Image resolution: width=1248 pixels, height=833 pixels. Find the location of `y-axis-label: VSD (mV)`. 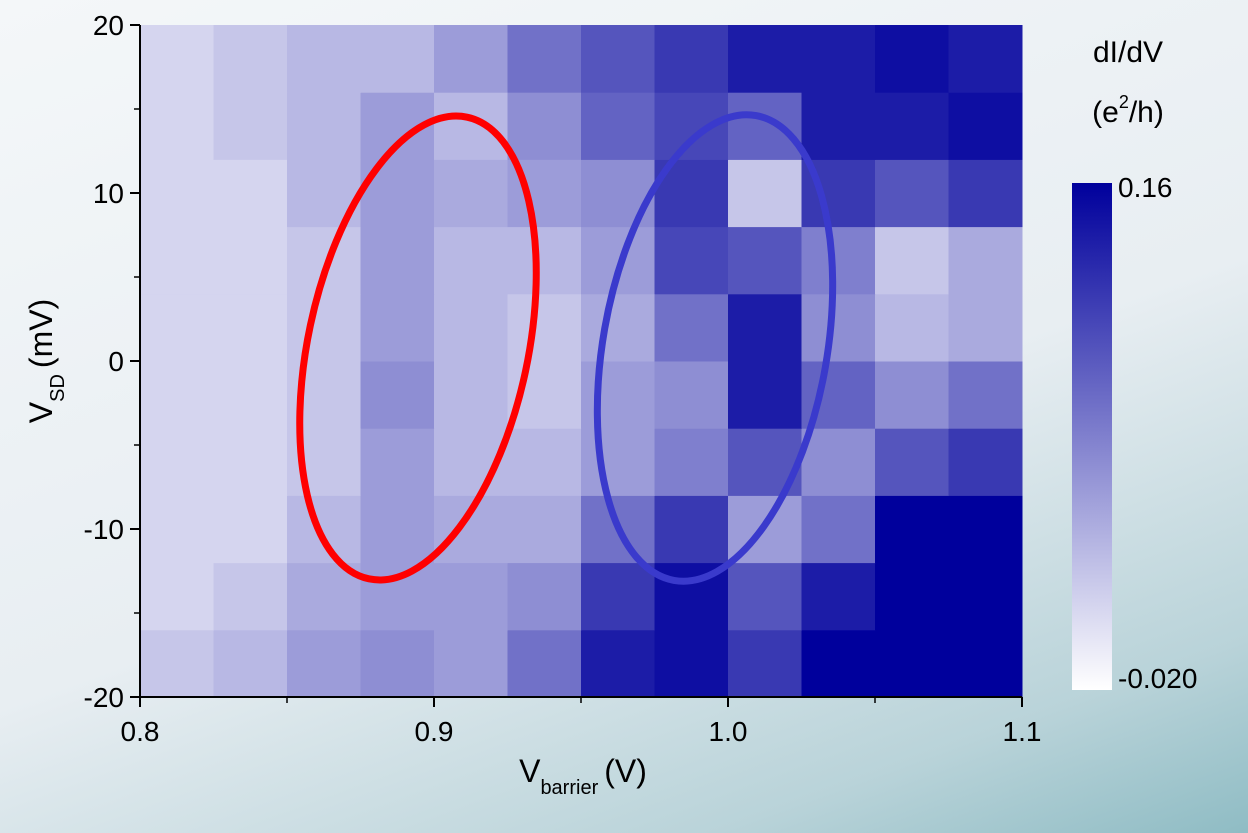

y-axis-label: VSD (mV) is located at coordinates (46, 361).